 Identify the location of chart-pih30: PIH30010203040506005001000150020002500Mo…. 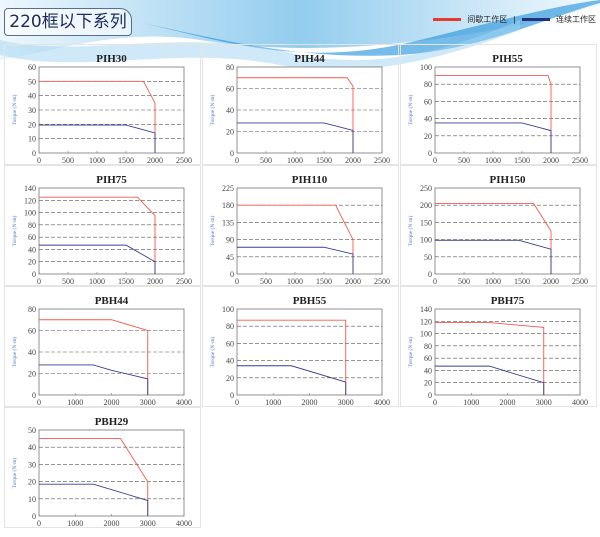
(102, 104).